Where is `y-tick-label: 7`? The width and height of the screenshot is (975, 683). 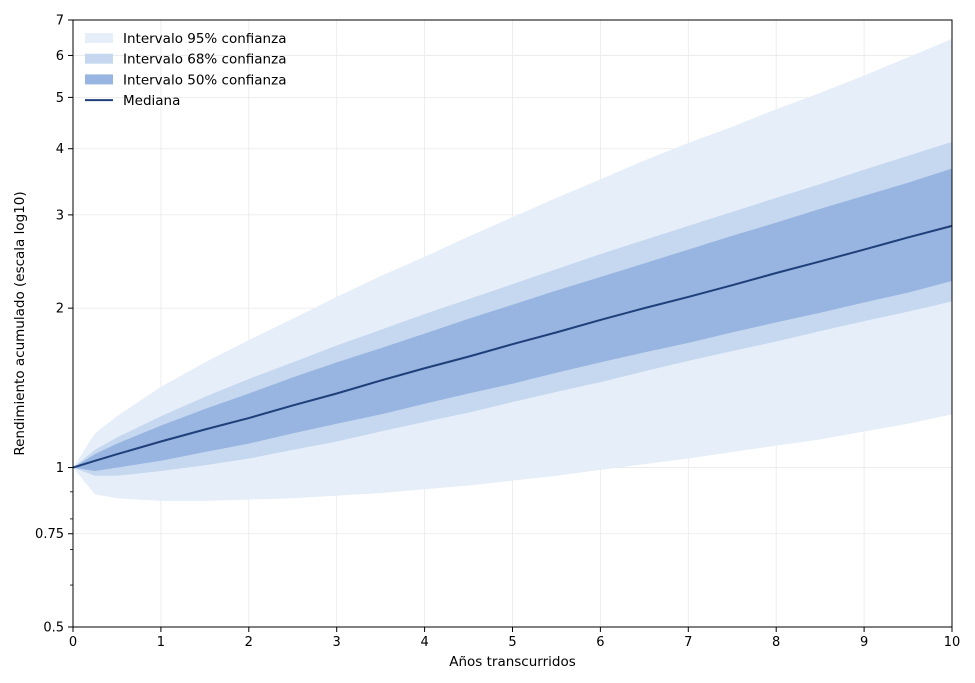
y-tick-label: 7 is located at coordinates (60, 21).